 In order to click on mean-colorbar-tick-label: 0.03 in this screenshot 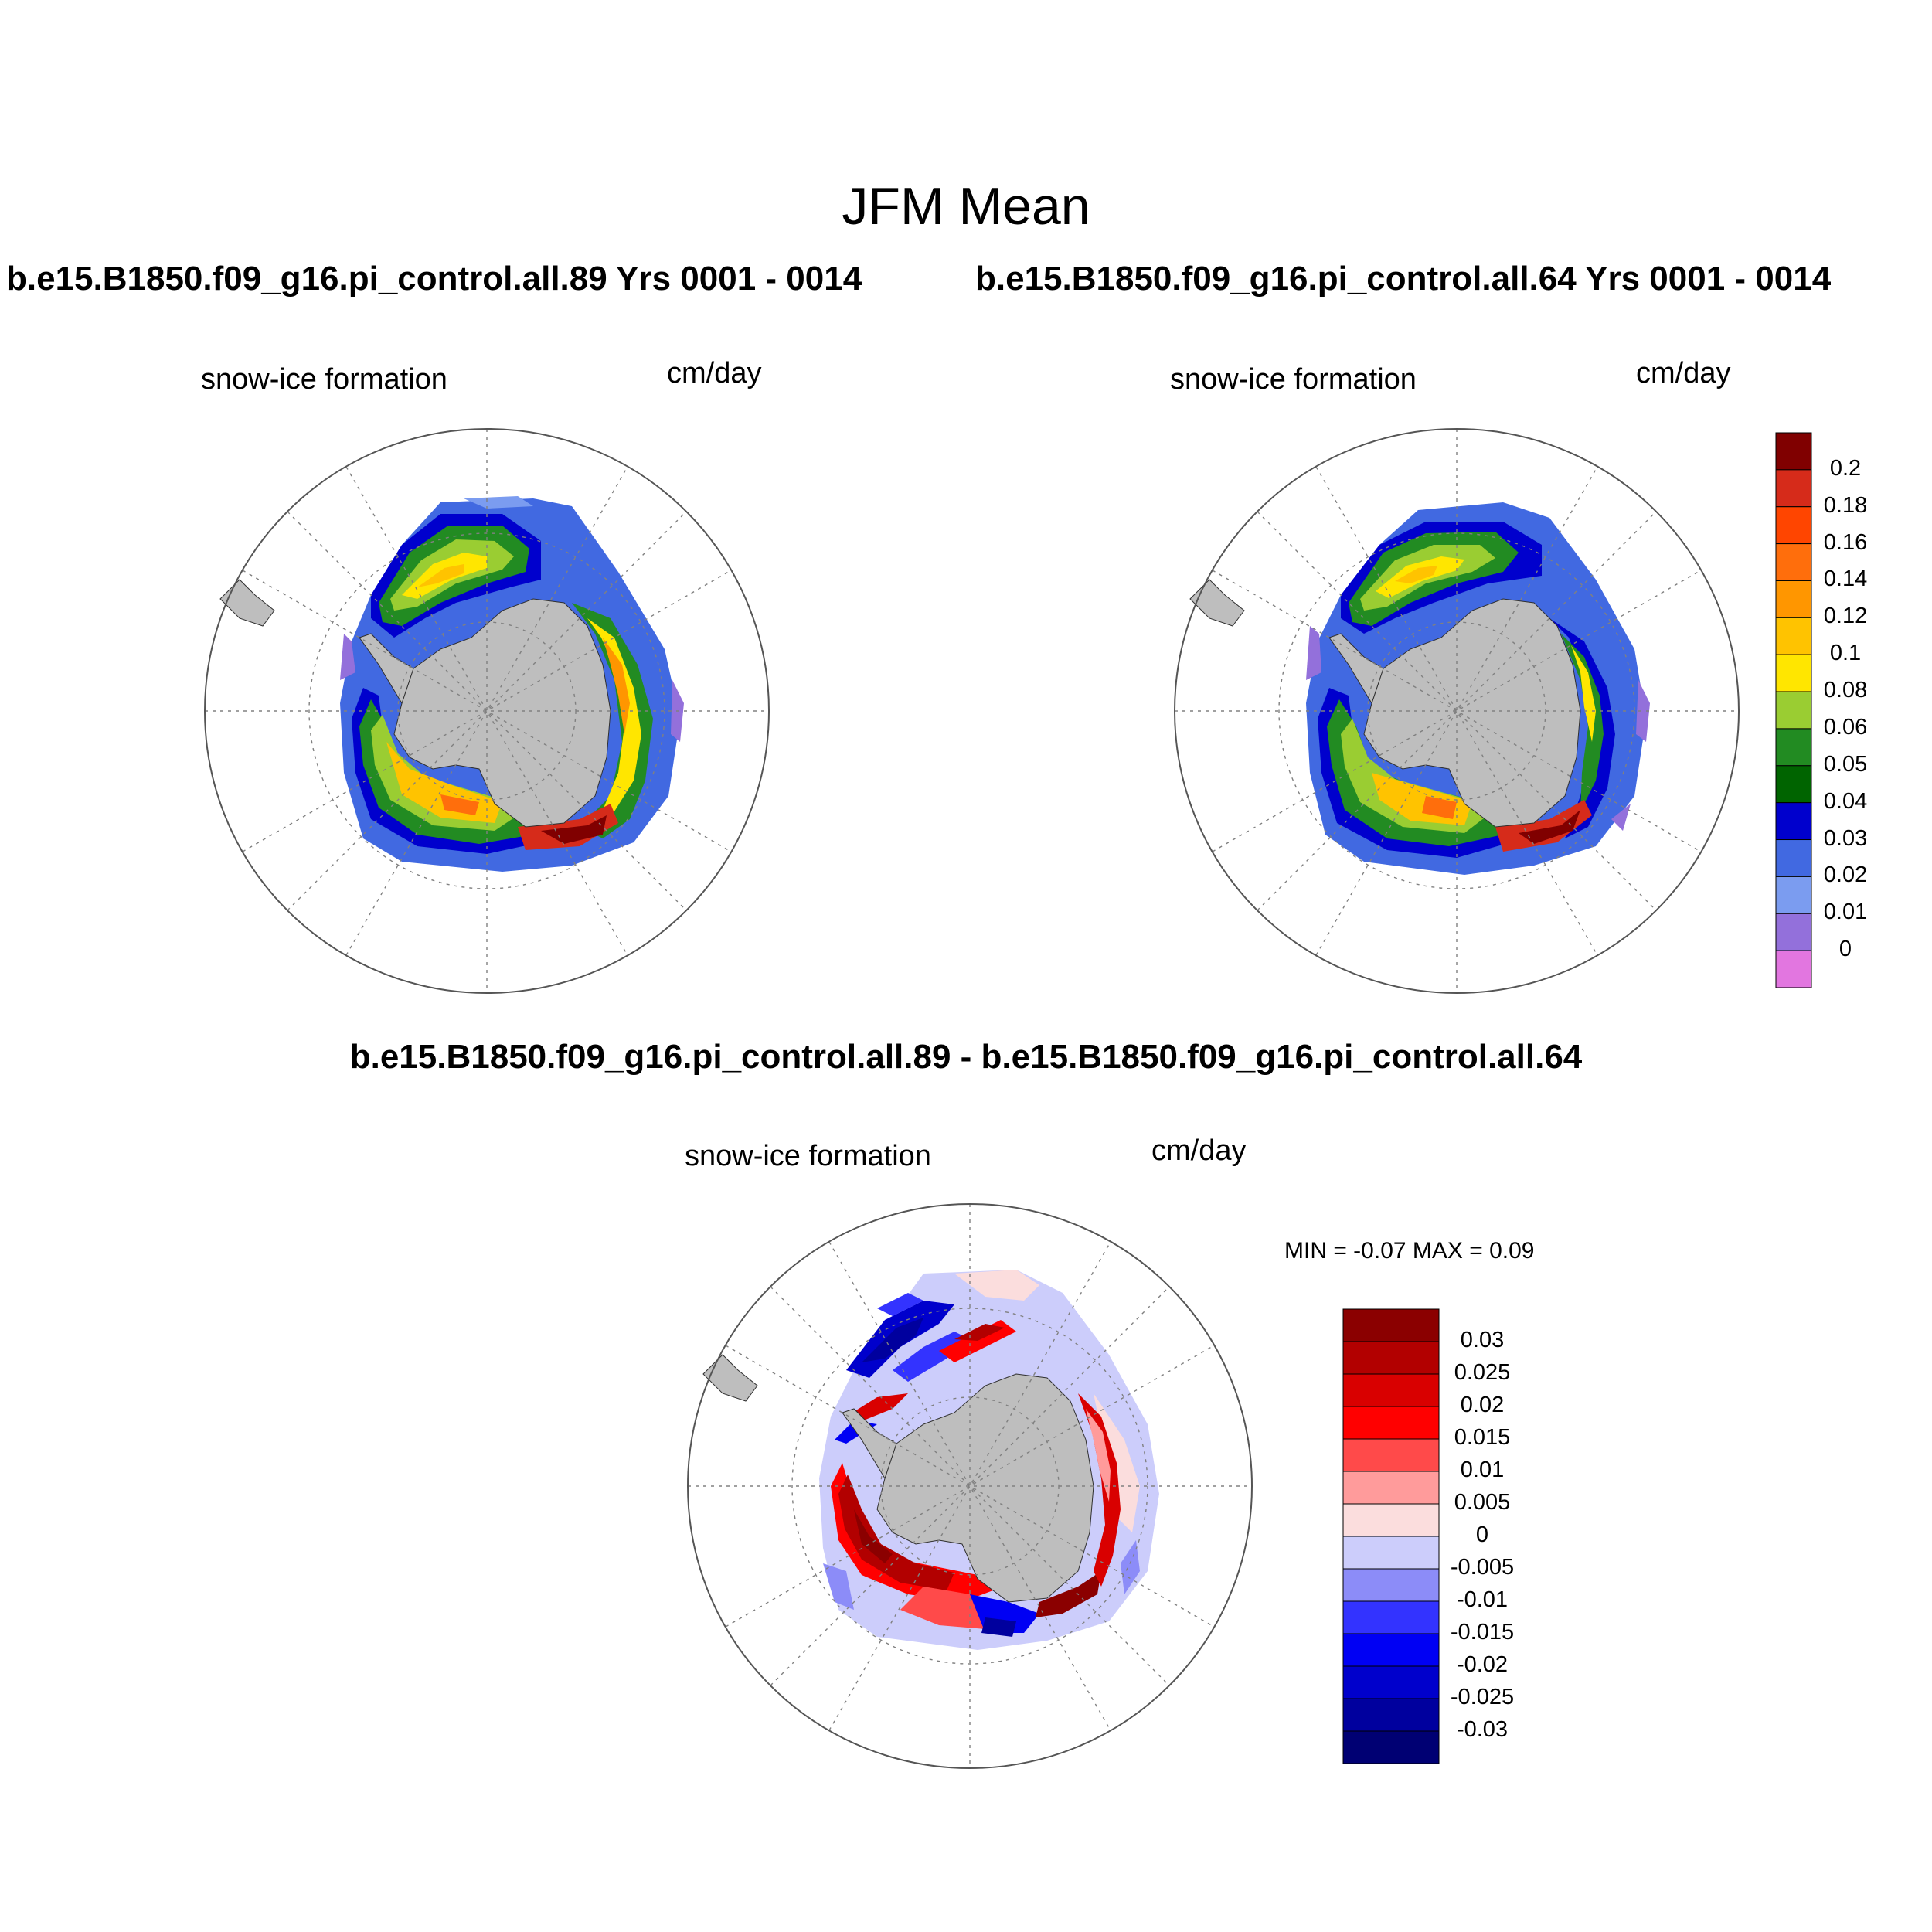, I will do `click(1845, 838)`.